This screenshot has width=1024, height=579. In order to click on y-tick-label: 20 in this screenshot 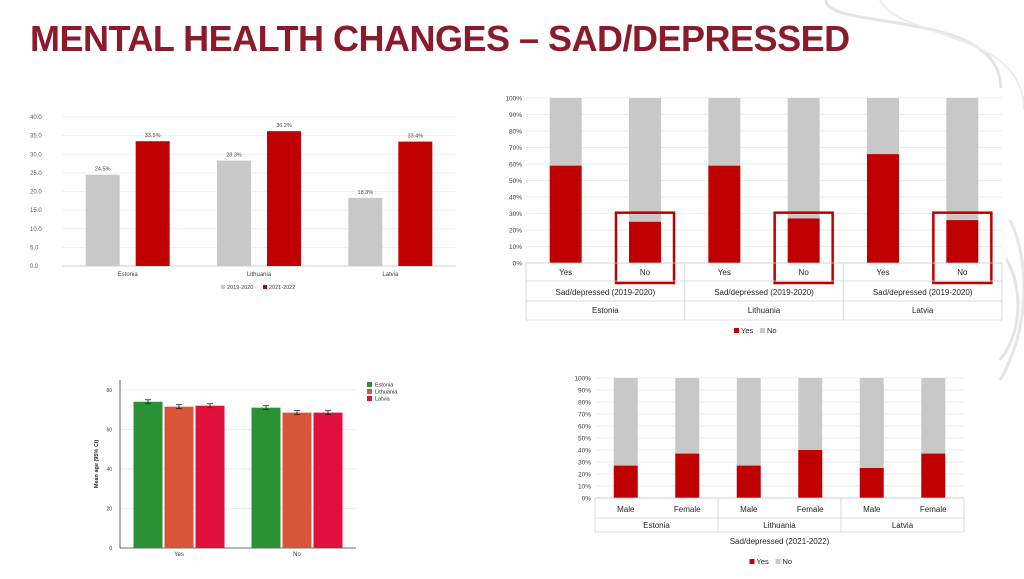, I will do `click(109, 509)`.